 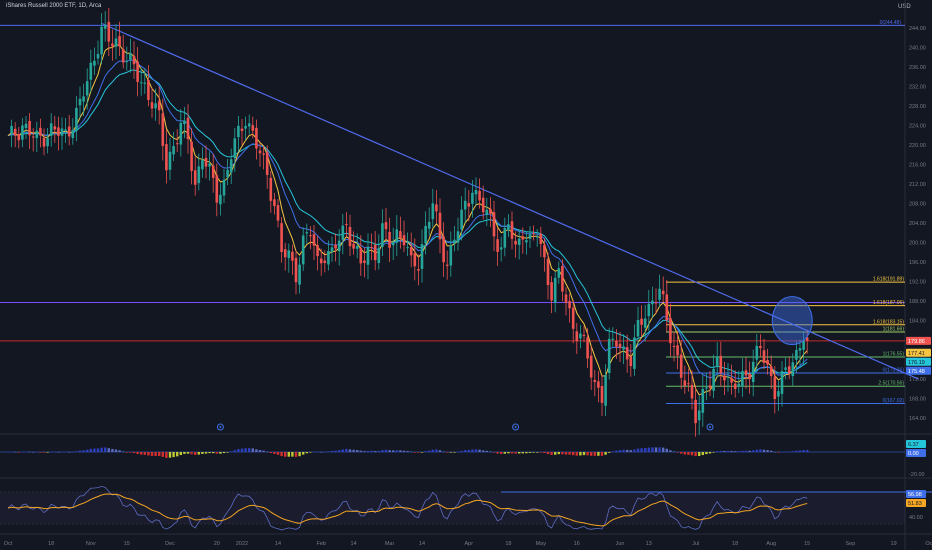 What do you see at coordinates (127, 544) in the screenshot?
I see `time-tick-label: 15` at bounding box center [127, 544].